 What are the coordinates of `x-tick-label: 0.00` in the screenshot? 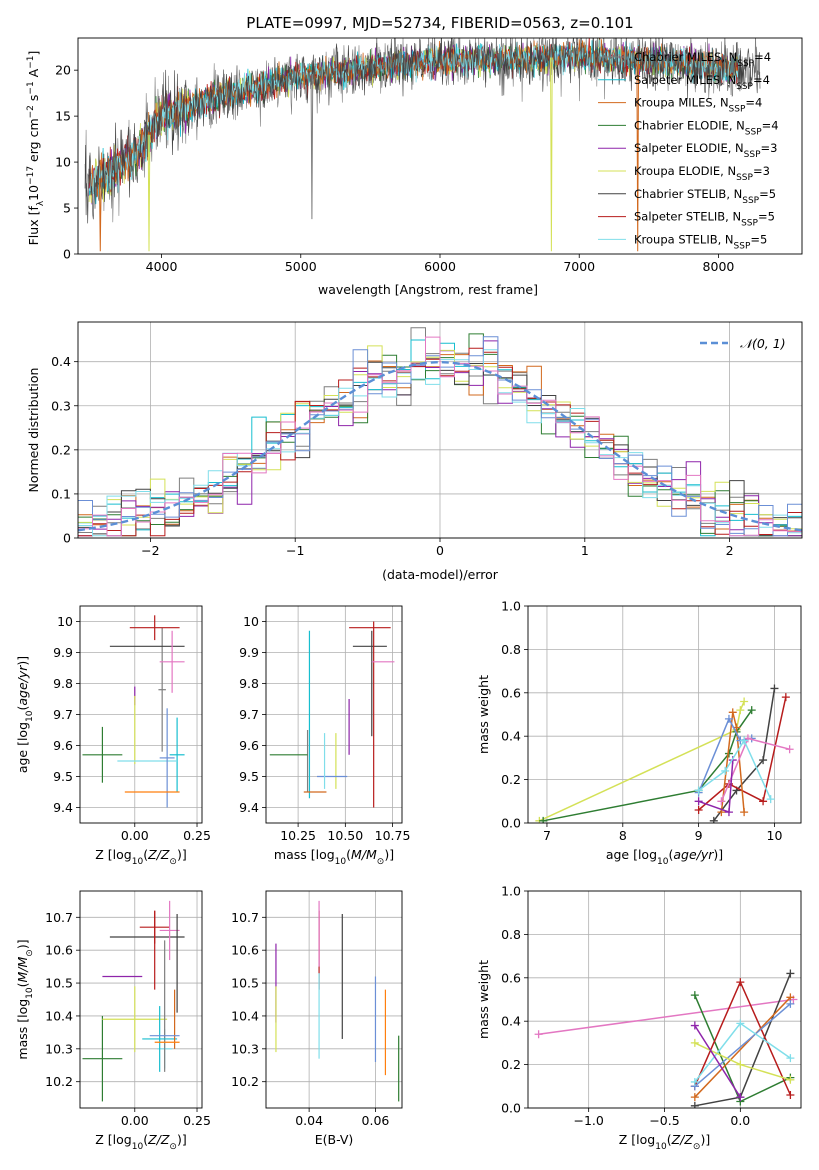 It's located at (135, 1120).